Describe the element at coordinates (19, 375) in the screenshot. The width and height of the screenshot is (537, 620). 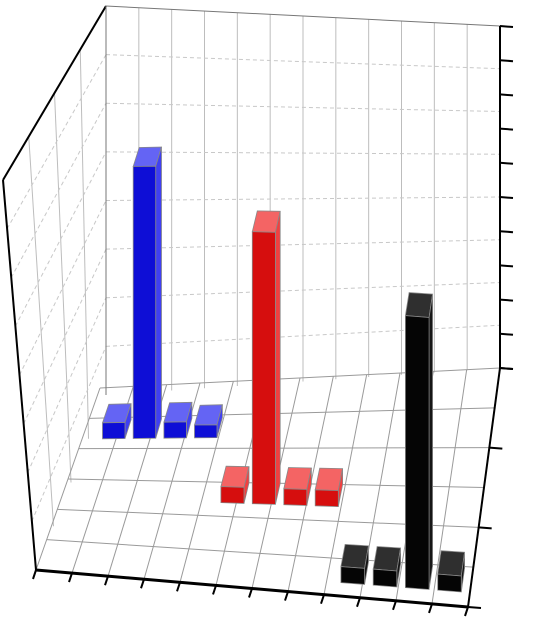
I see `left-wall-edge` at that location.